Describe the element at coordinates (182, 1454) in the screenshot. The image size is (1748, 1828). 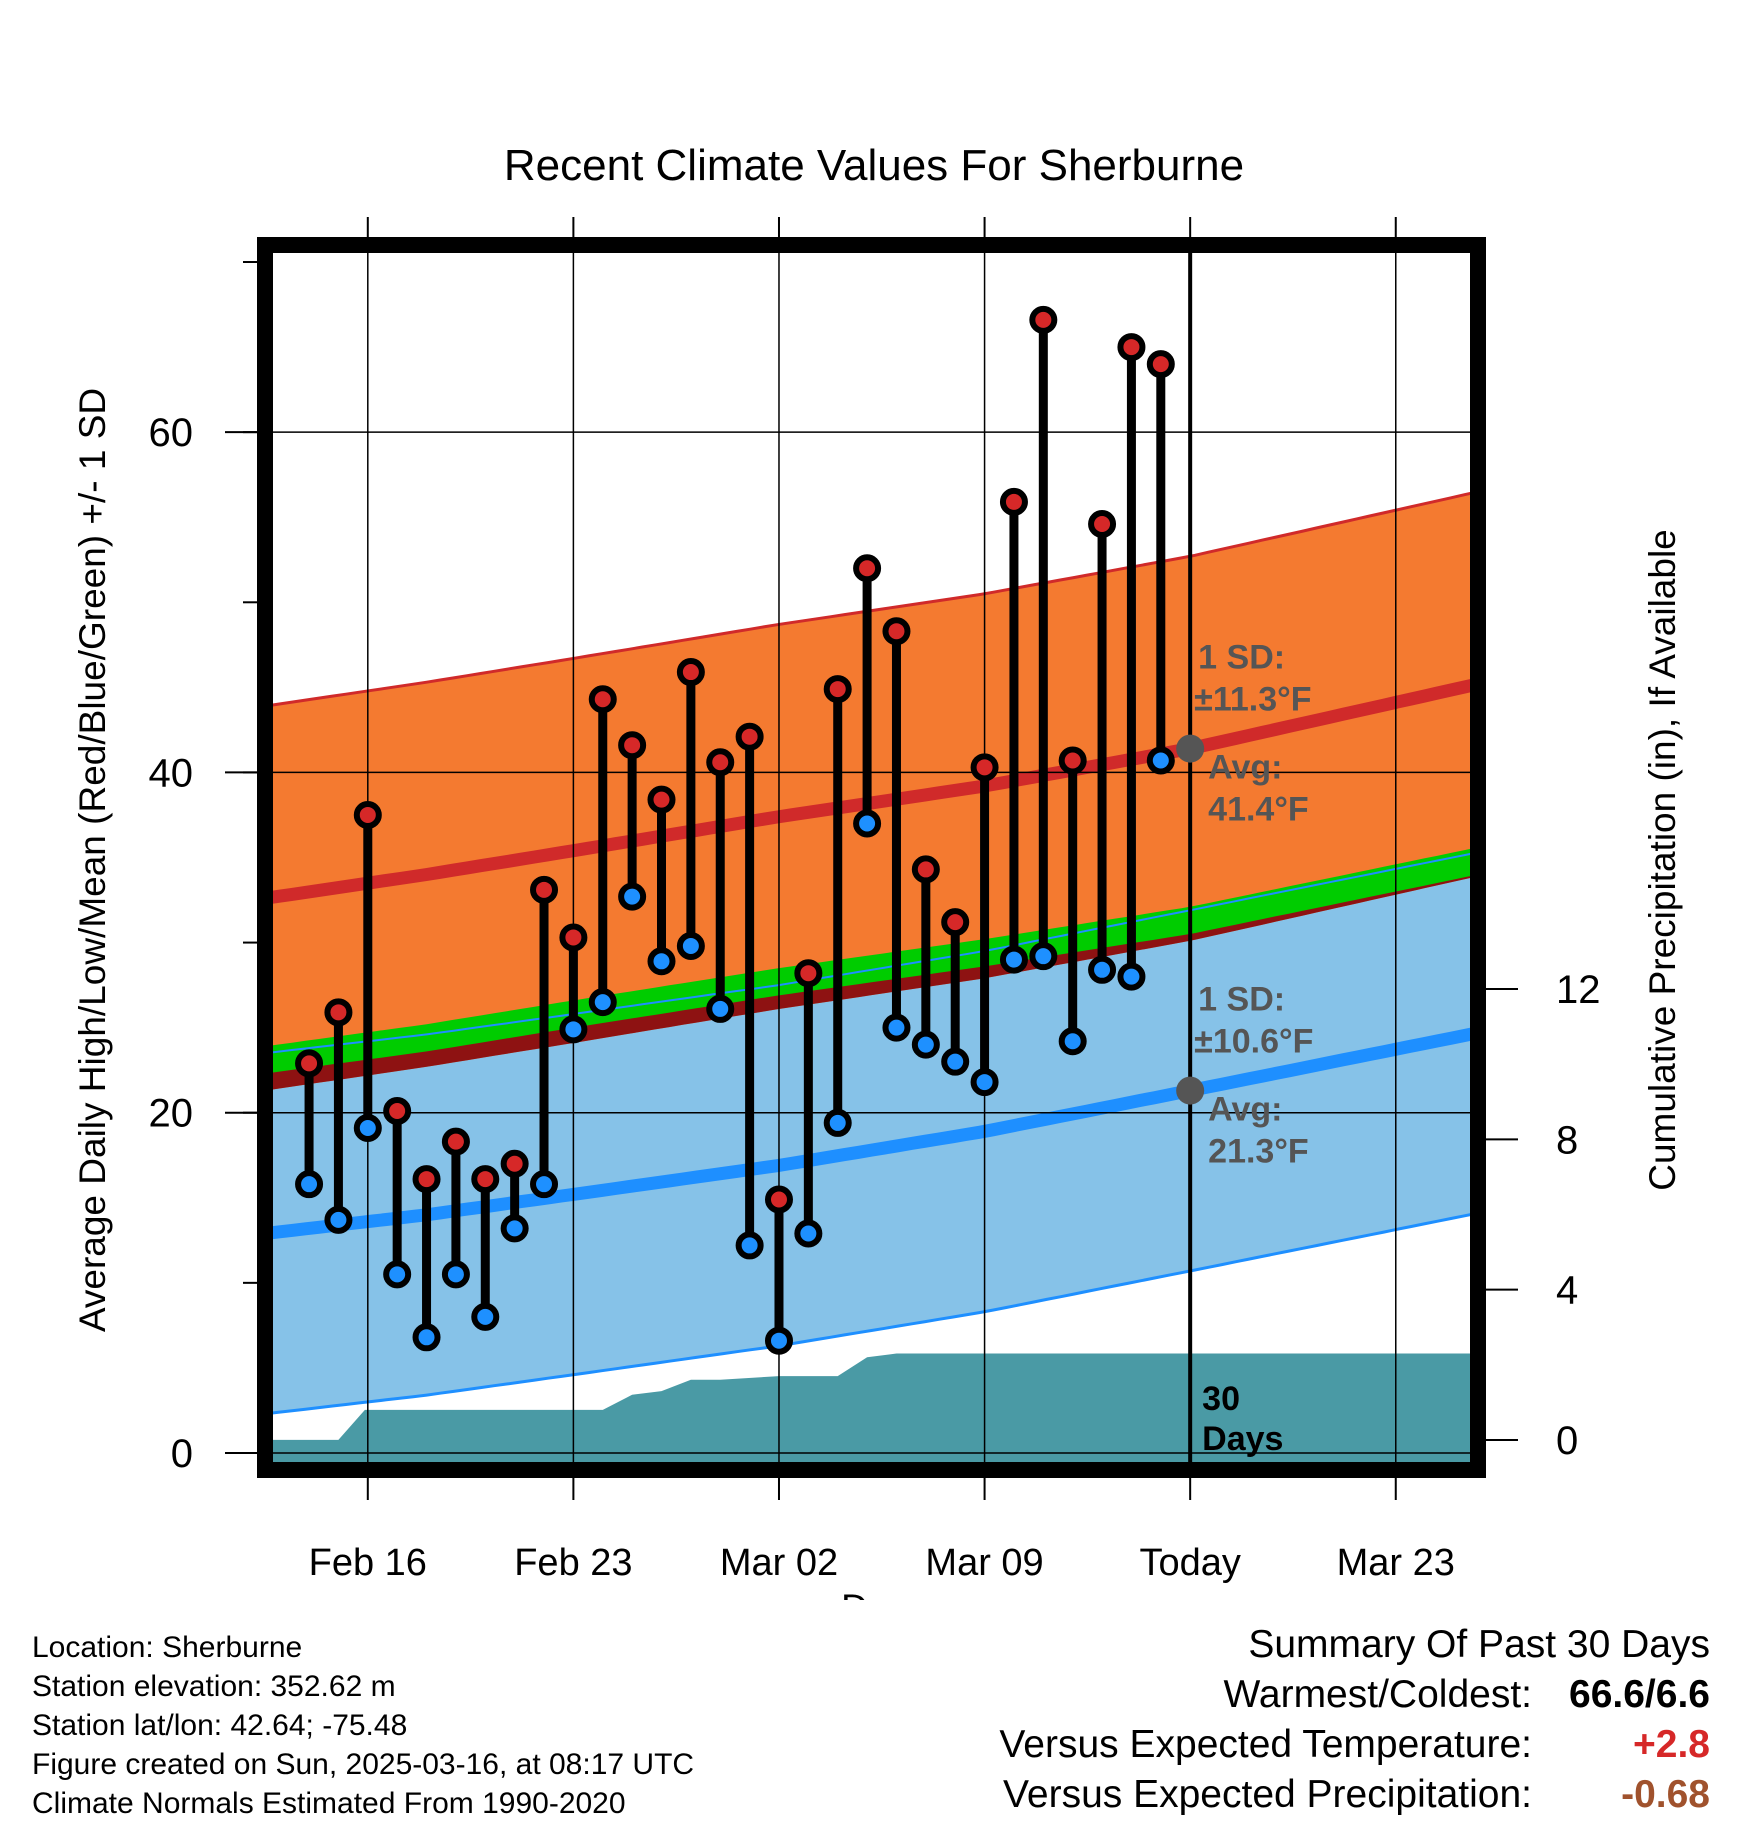
I see `y-tick-label: 0` at that location.